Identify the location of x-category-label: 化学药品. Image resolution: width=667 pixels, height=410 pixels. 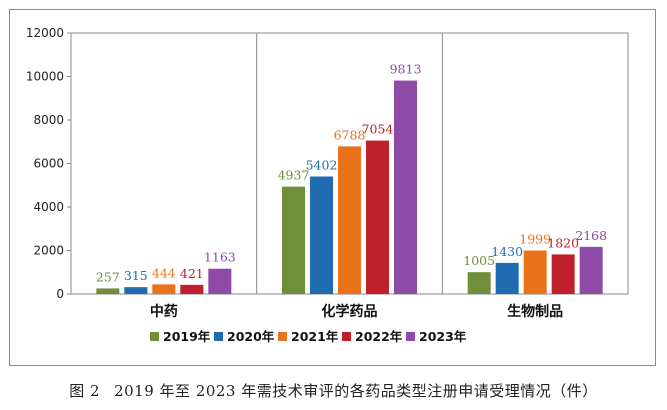
(350, 311).